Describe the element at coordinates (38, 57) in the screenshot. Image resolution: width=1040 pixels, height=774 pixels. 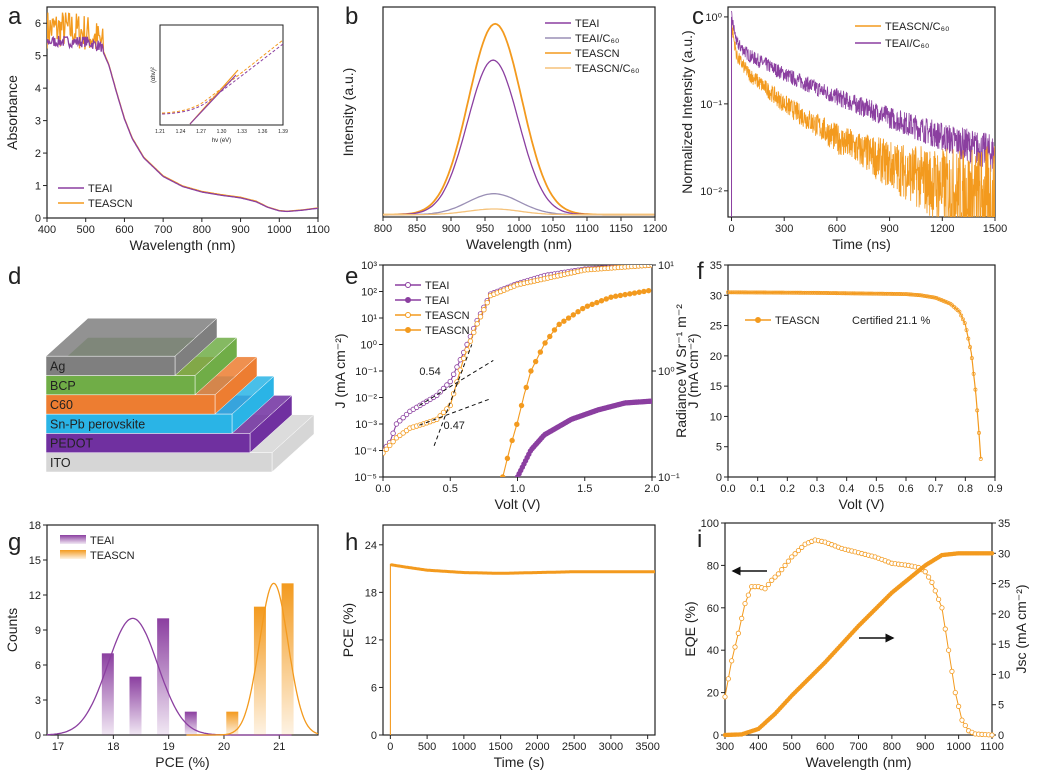
I see `y-tick-label: 5` at that location.